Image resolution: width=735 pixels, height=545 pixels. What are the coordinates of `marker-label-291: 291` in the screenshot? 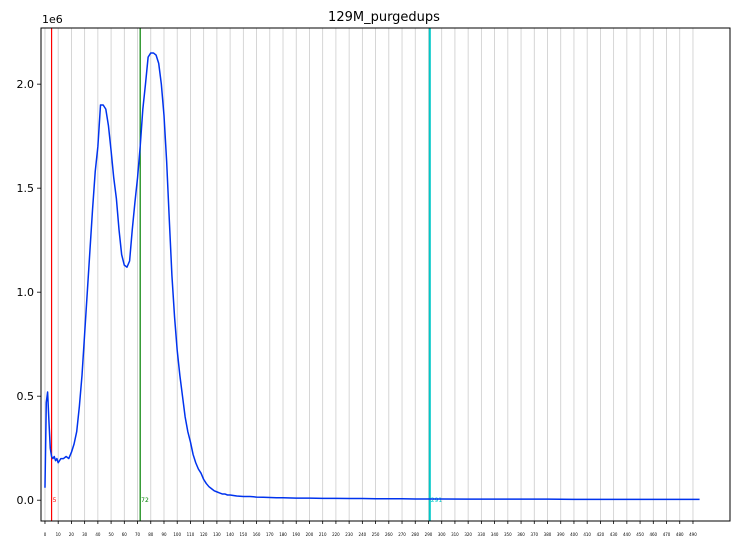 It's located at (437, 500).